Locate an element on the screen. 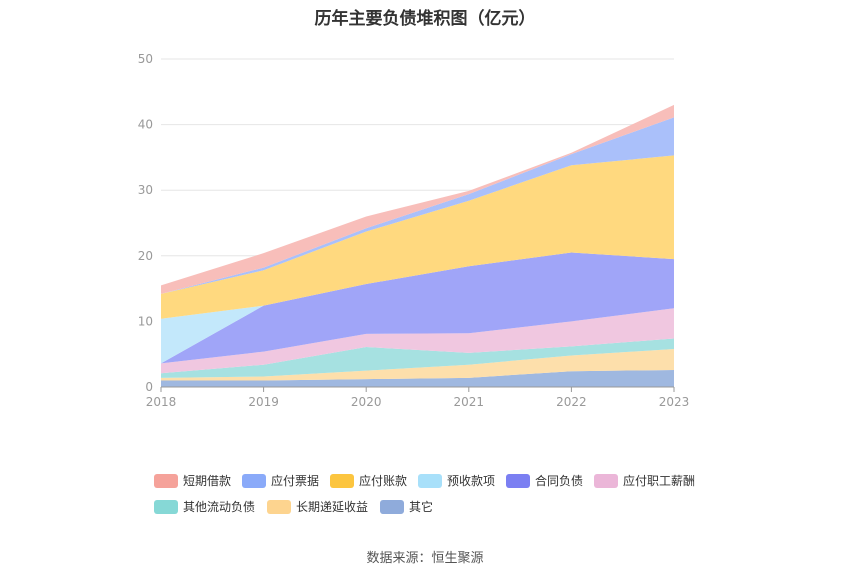 The width and height of the screenshot is (850, 575). legend-item: 应付票据 is located at coordinates (280, 480).